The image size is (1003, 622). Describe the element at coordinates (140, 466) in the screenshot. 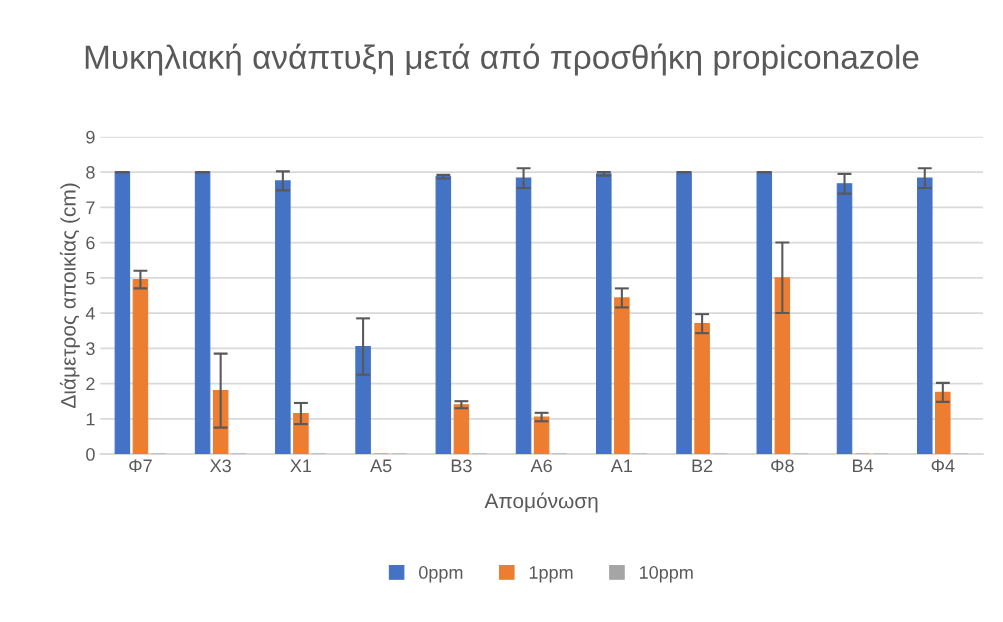

I see `x-tick-label: Φ7` at that location.